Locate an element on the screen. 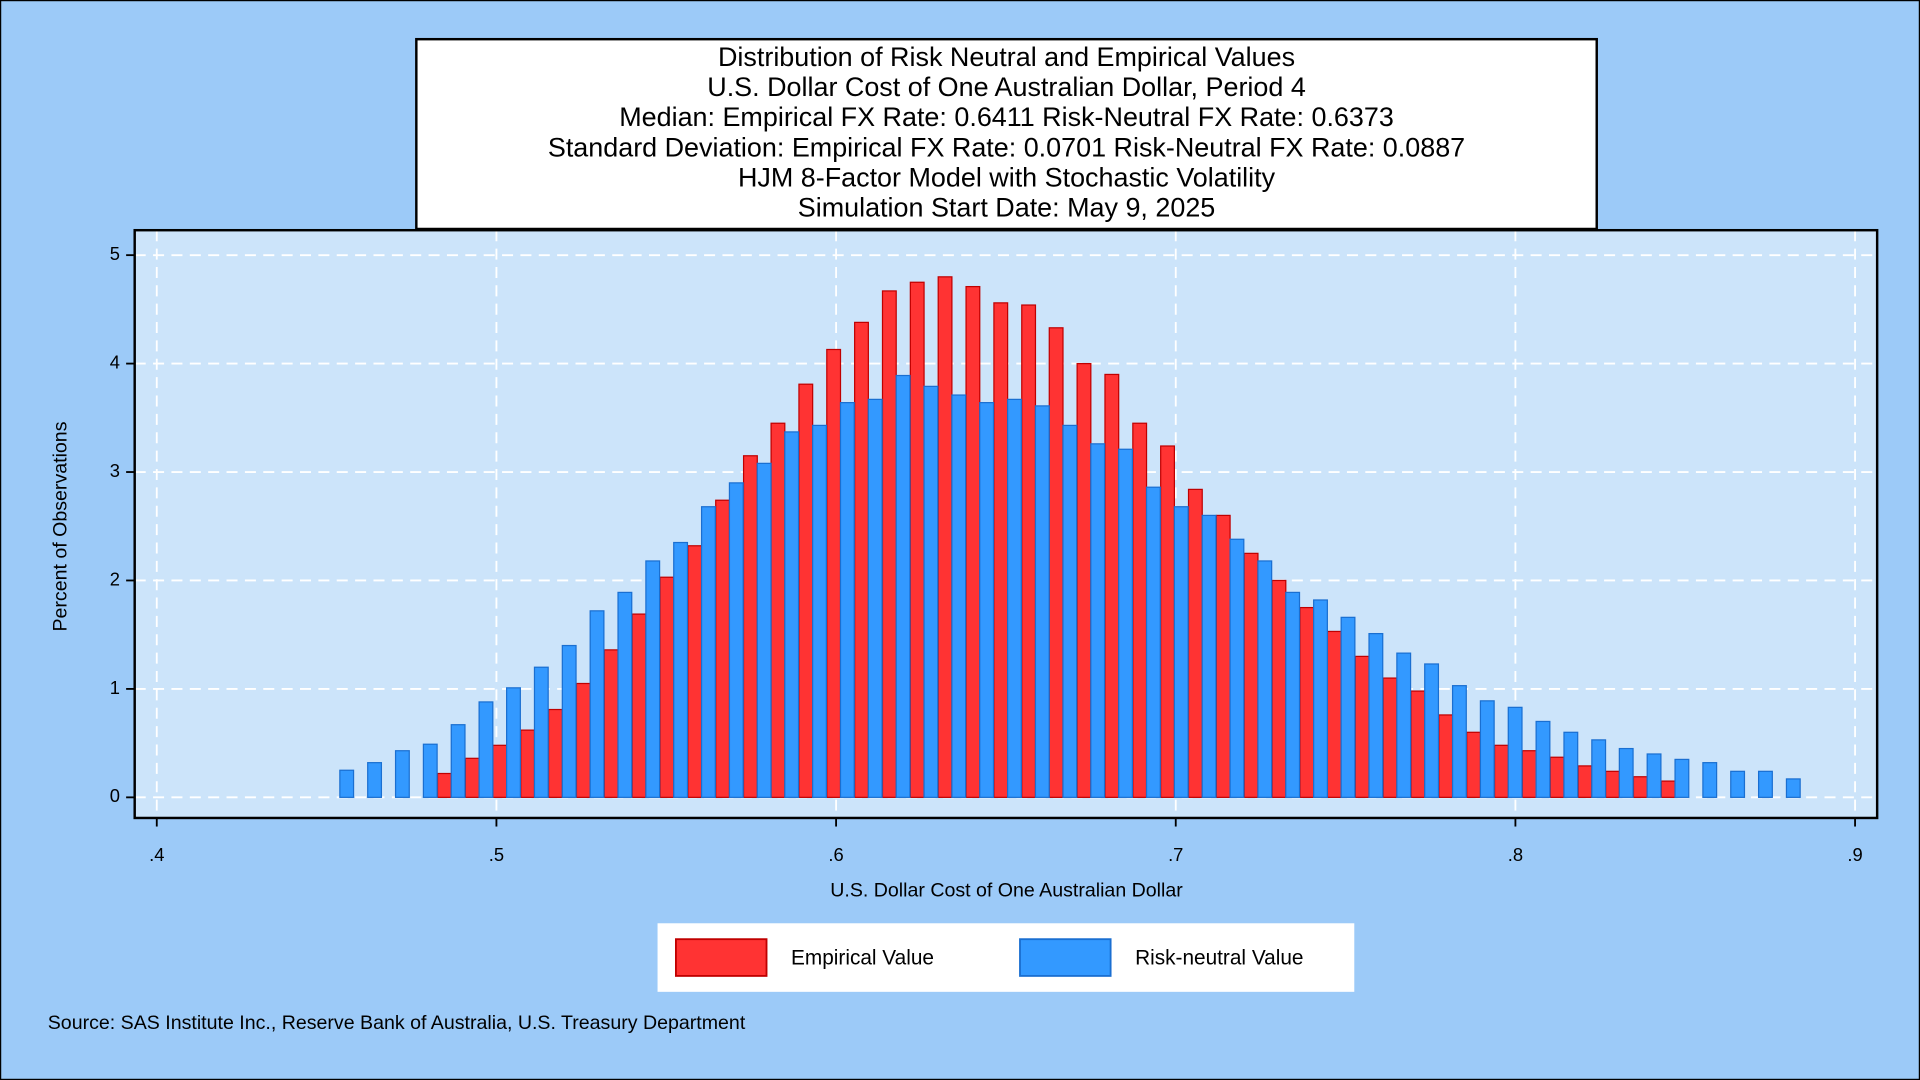 The image size is (1920, 1080). chart-title: Simulation Start Date: May 9, 2025 is located at coordinates (1007, 207).